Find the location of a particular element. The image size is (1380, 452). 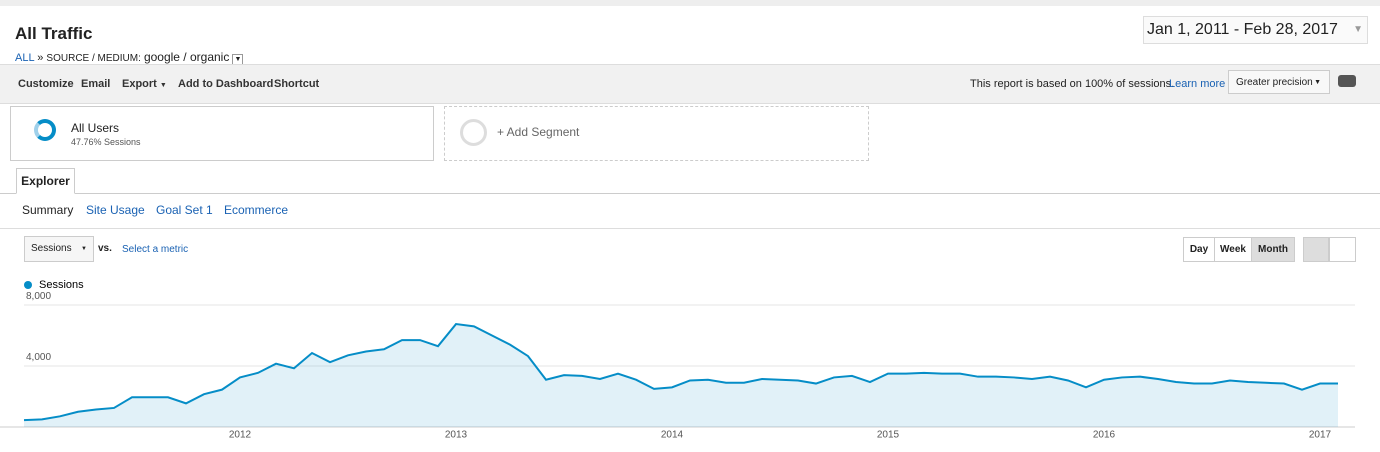

granularity: Day Week Month is located at coordinates (1239, 249).